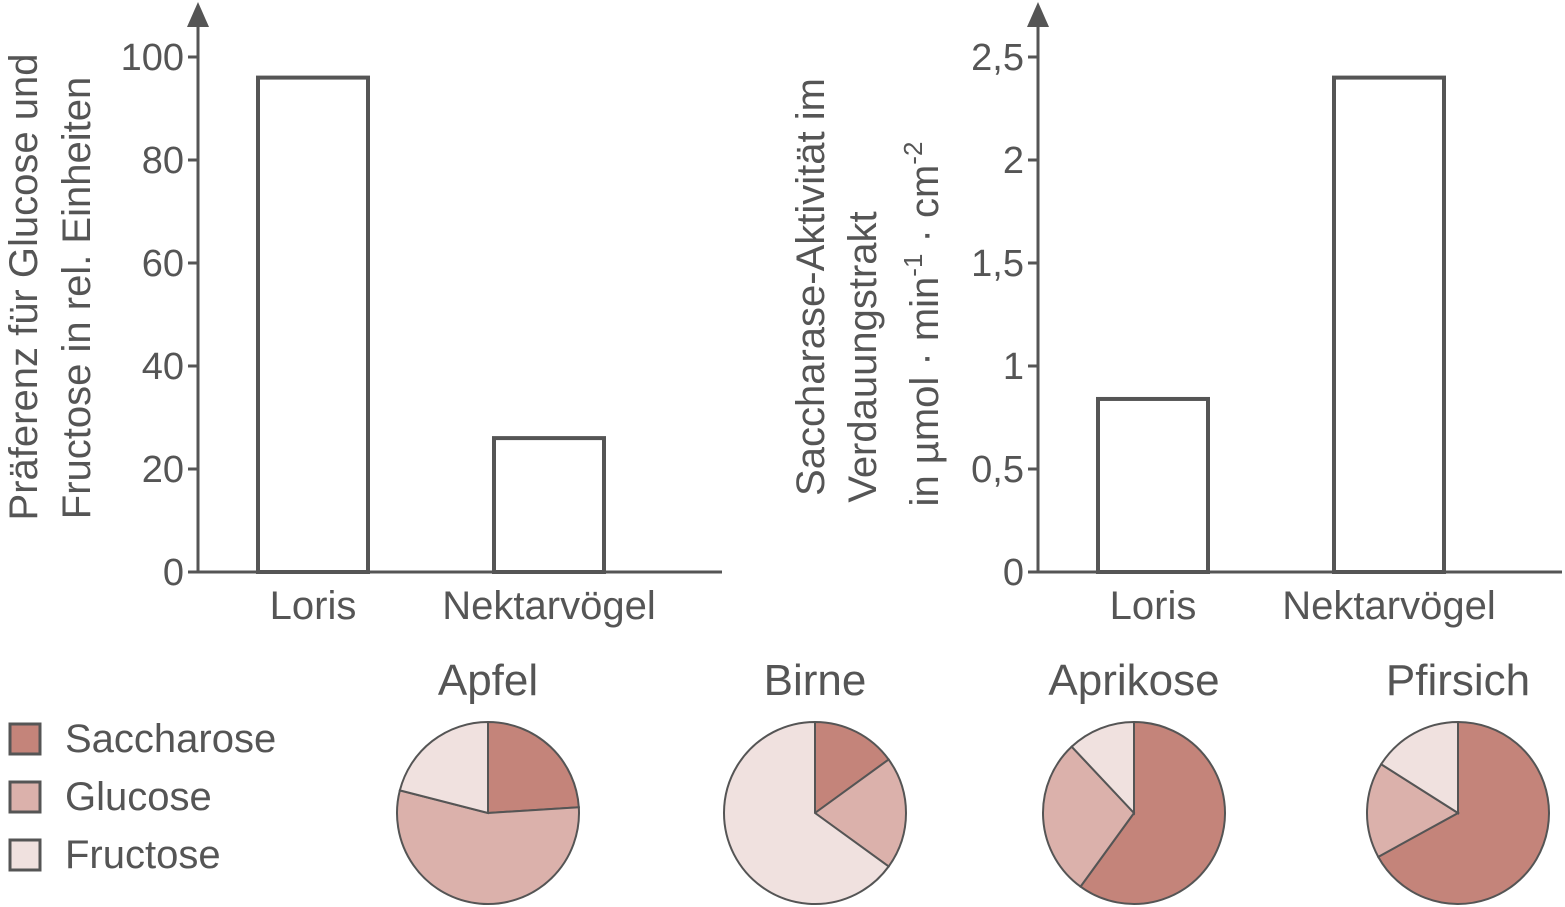 The width and height of the screenshot is (1565, 907). I want to click on pie-apfel: Apfel, so click(488, 780).